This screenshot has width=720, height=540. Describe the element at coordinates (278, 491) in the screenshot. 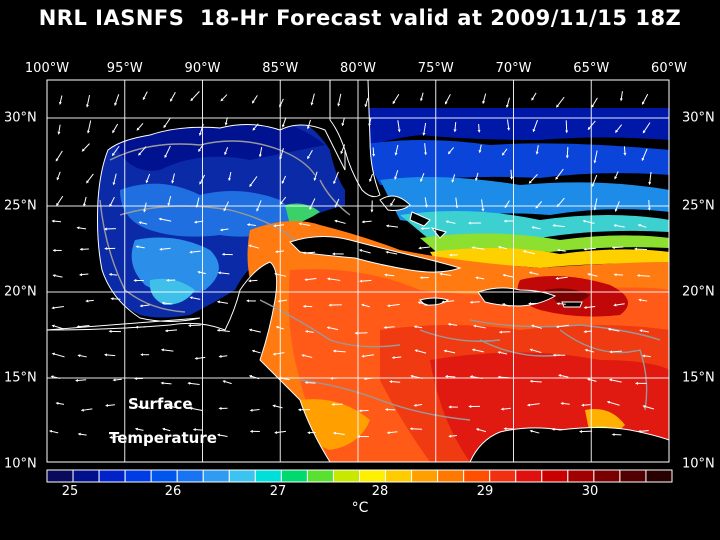

I see `colorbar-tick-label: 27` at that location.